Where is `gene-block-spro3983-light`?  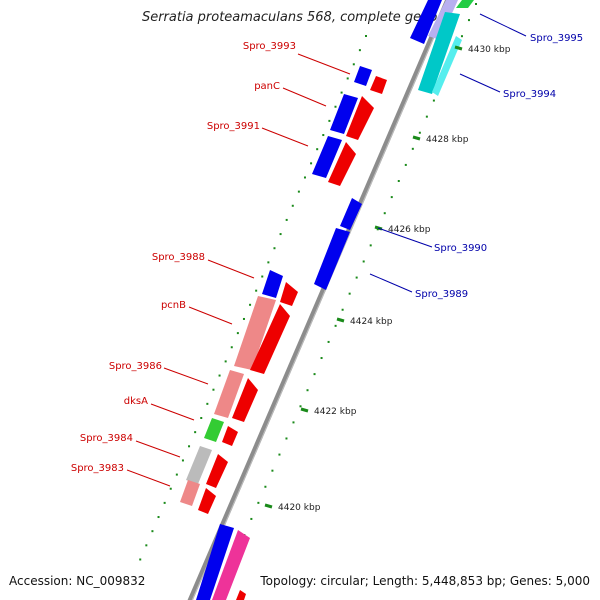
gene-block-spro3983-light is located at coordinates (190, 493).